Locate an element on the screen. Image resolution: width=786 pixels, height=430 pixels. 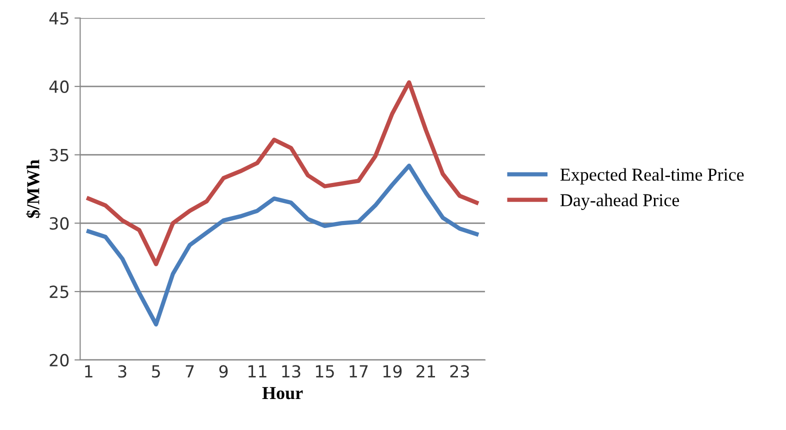
x-tick-label: 11 is located at coordinates (257, 371).